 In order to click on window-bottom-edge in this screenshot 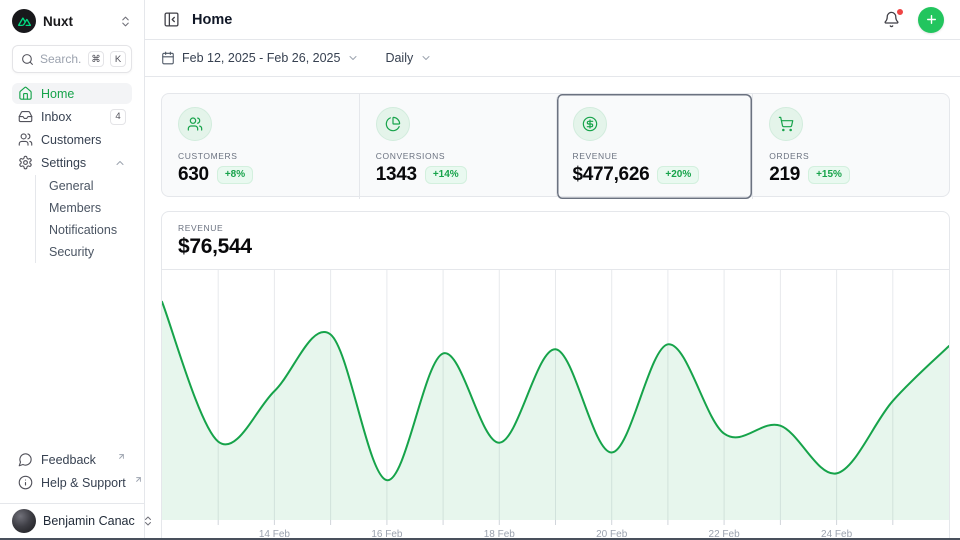, I will do `click(480, 539)`.